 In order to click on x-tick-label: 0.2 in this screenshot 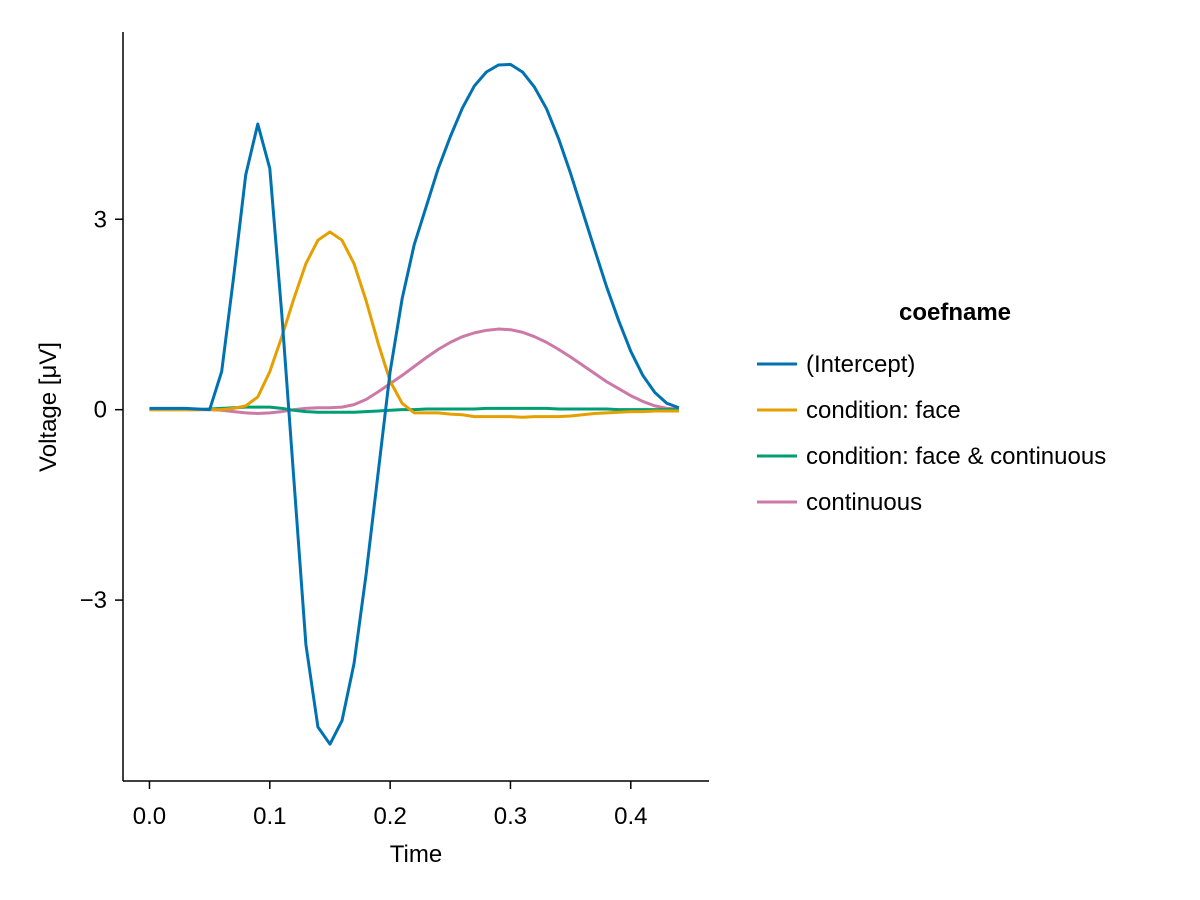, I will do `click(389, 816)`.